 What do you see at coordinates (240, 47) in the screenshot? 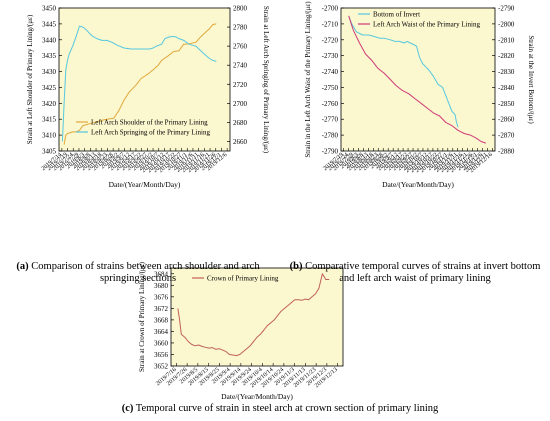
I see `chart-a-ytick-right-label: 2760` at bounding box center [240, 47].